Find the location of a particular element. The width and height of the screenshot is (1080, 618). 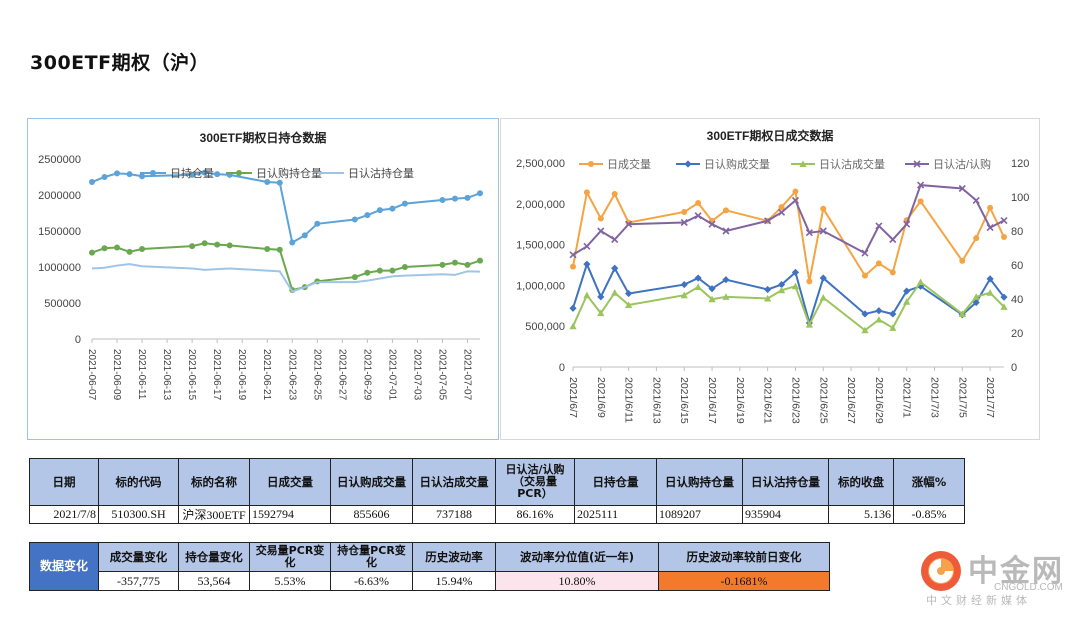

y-tick-label: 2500000 is located at coordinates (59, 160).